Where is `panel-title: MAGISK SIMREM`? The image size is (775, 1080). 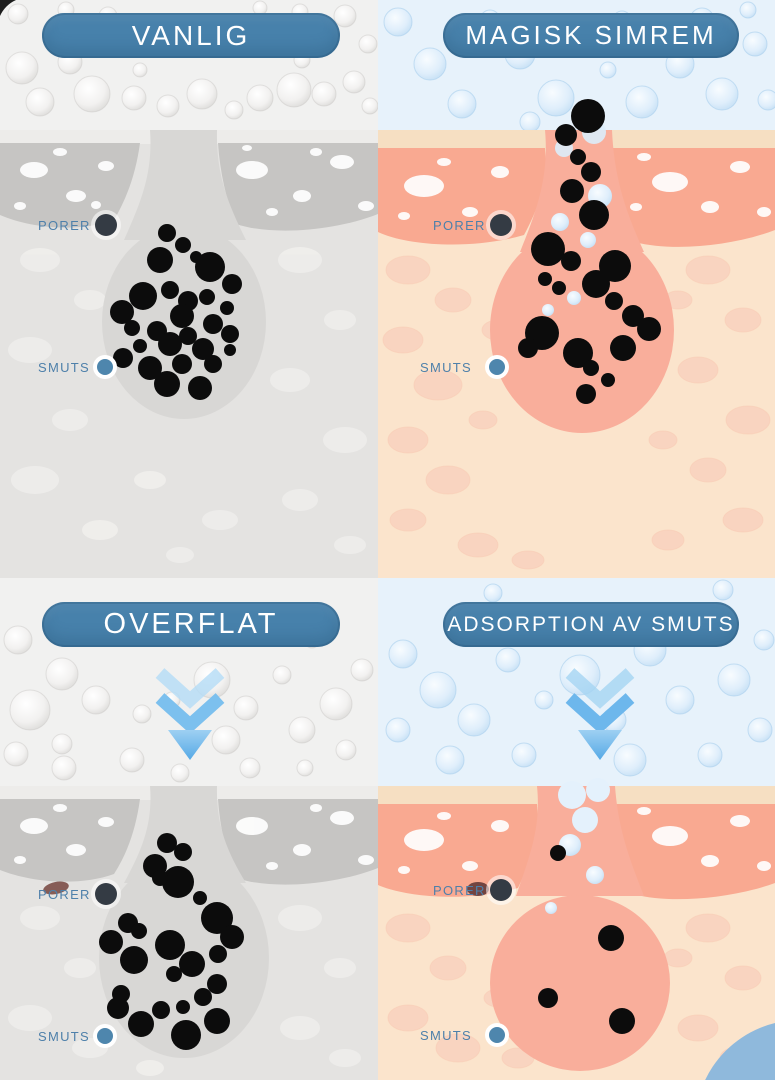 panel-title: MAGISK SIMREM is located at coordinates (591, 35).